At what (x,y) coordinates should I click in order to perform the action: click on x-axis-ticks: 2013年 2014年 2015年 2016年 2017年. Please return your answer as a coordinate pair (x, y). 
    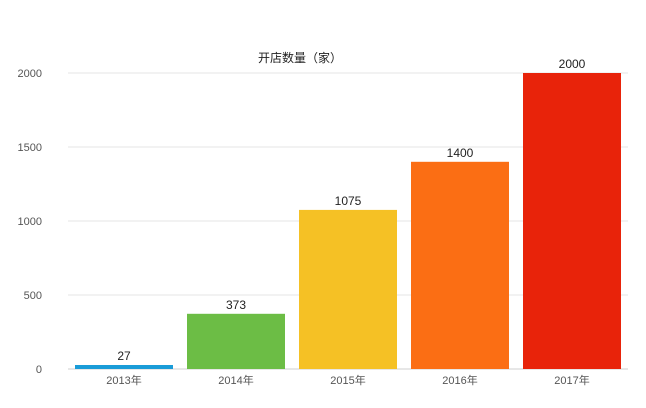
    Looking at the image, I should click on (347, 380).